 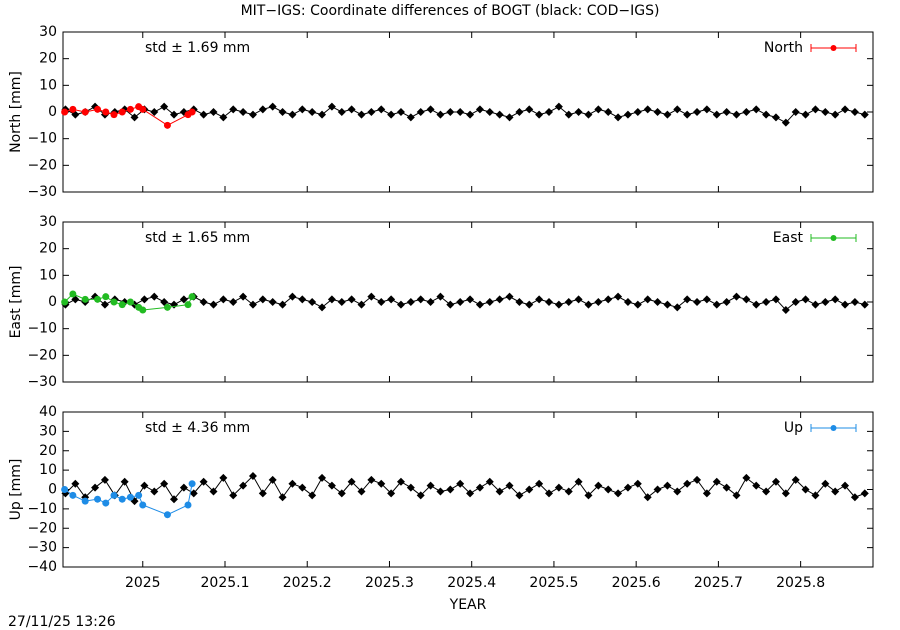 What do you see at coordinates (553, 583) in the screenshot?
I see `x-tick-label: 2025.5` at bounding box center [553, 583].